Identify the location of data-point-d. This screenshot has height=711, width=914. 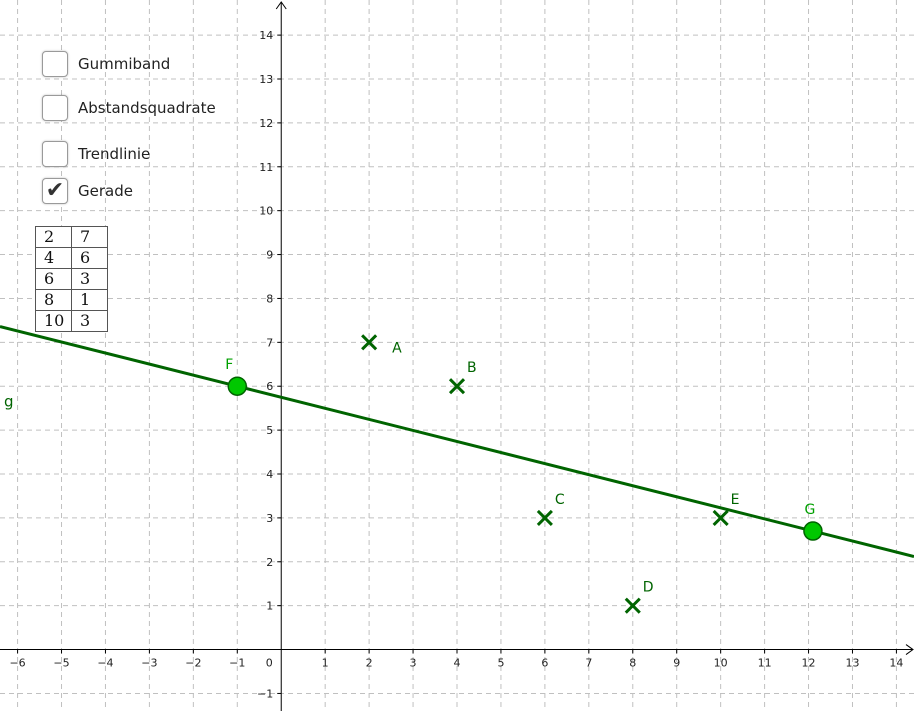
(632, 605).